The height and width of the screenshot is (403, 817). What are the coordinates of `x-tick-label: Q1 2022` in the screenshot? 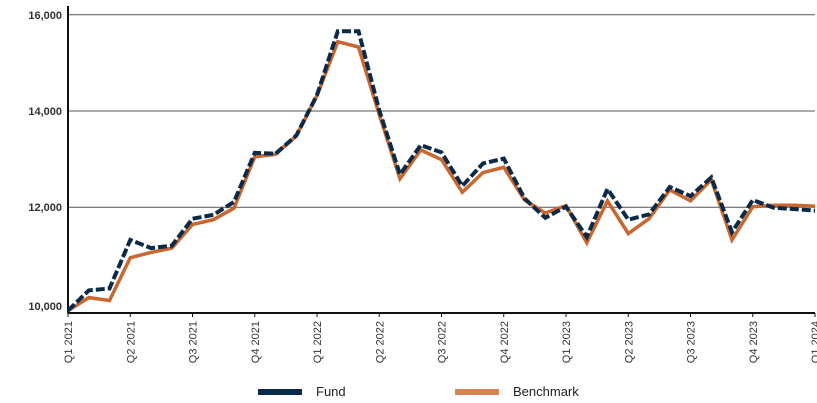 It's located at (318, 342).